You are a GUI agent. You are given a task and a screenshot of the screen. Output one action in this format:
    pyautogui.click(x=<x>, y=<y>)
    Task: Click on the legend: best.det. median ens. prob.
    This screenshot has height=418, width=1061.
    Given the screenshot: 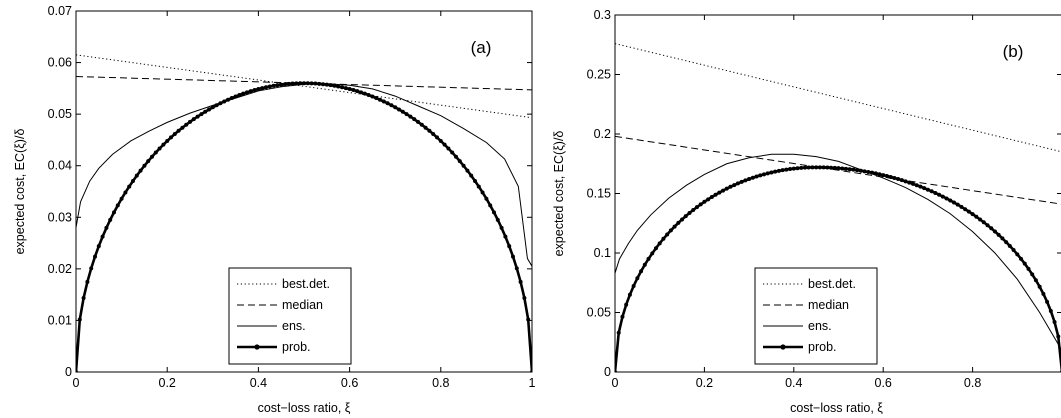 What is the action you would take?
    pyautogui.click(x=816, y=316)
    